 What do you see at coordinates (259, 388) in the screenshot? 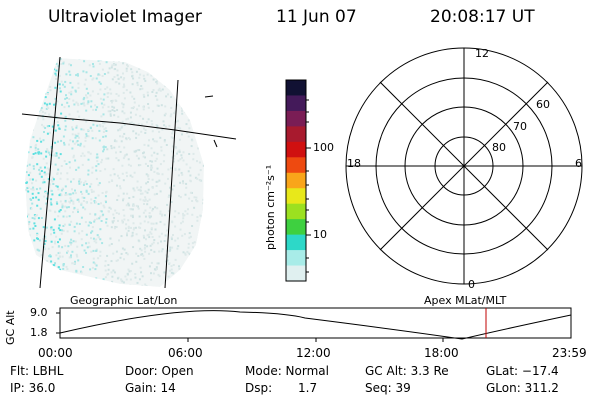
I see `status-dsp-label: Dsp:` at bounding box center [259, 388].